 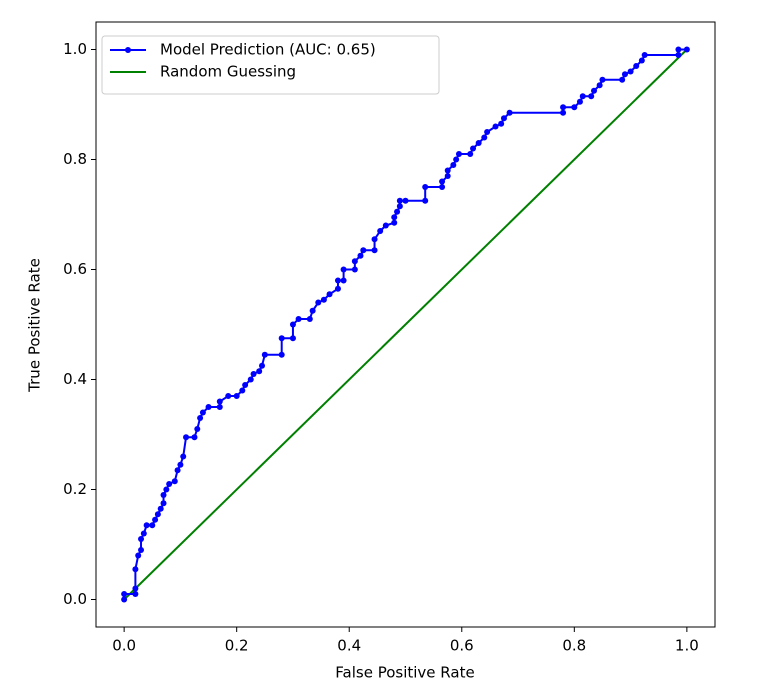 I want to click on legend-marker, so click(x=128, y=50).